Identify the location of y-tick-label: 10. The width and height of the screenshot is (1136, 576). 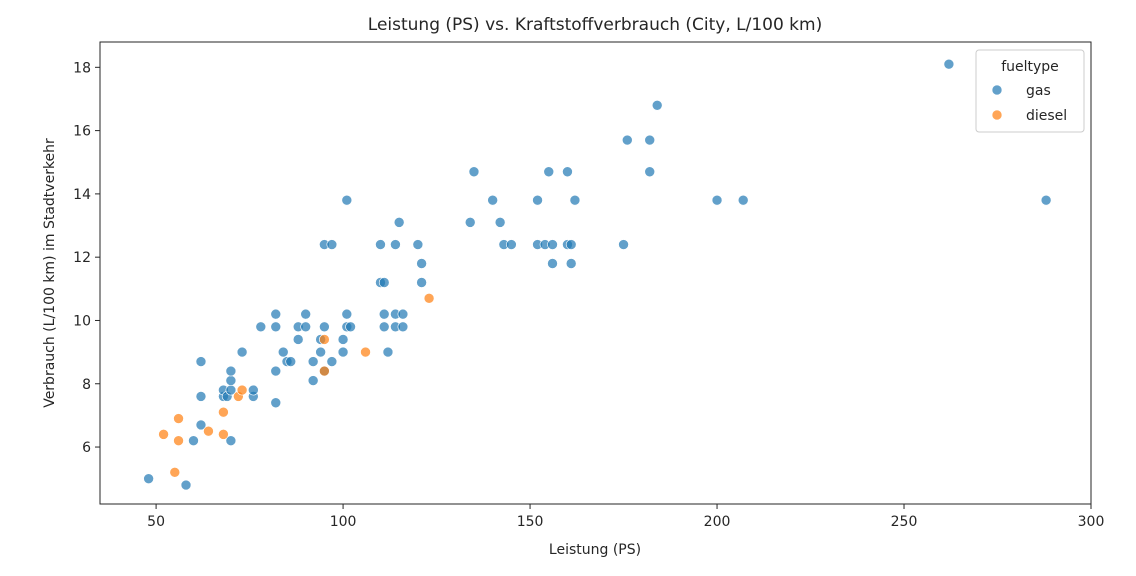
(82, 321).